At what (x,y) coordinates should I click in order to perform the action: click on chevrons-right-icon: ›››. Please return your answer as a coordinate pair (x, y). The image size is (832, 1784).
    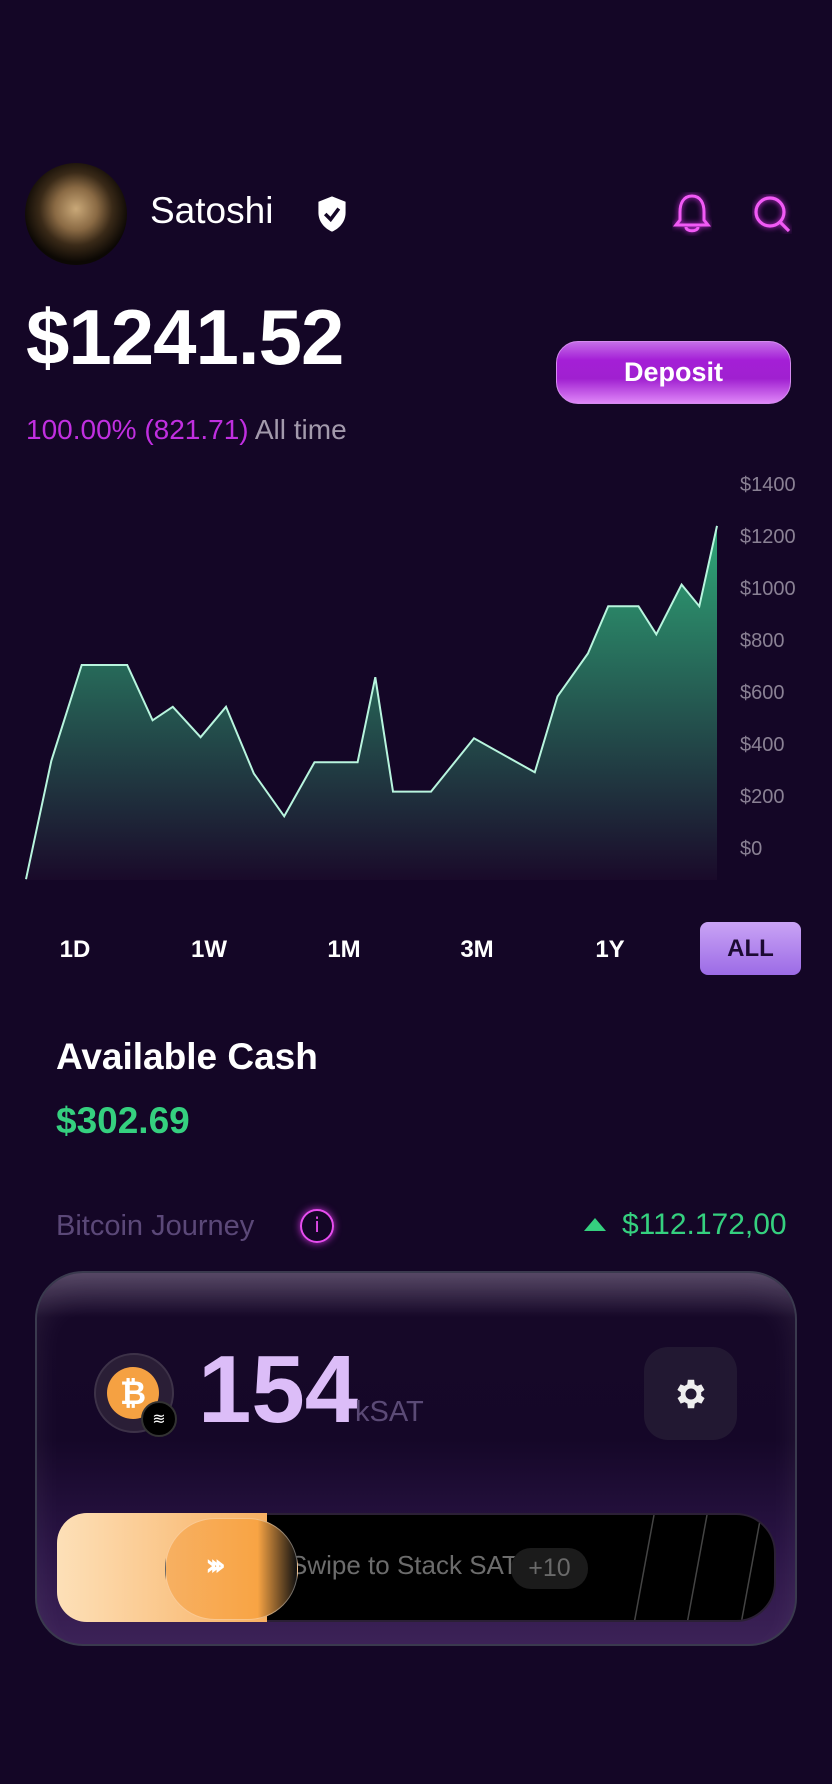
    Looking at the image, I should click on (215, 1565).